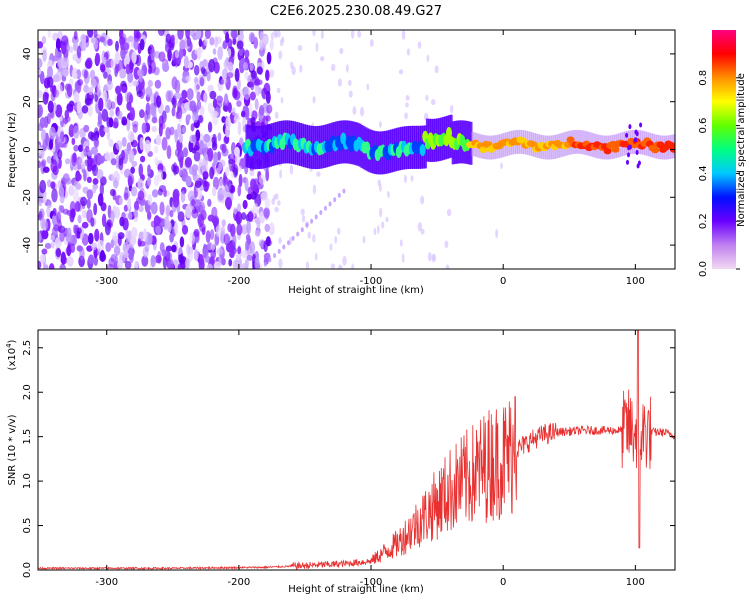 Image resolution: width=750 pixels, height=600 pixels. I want to click on snr-y-tick-label: 2.5, so click(27, 348).